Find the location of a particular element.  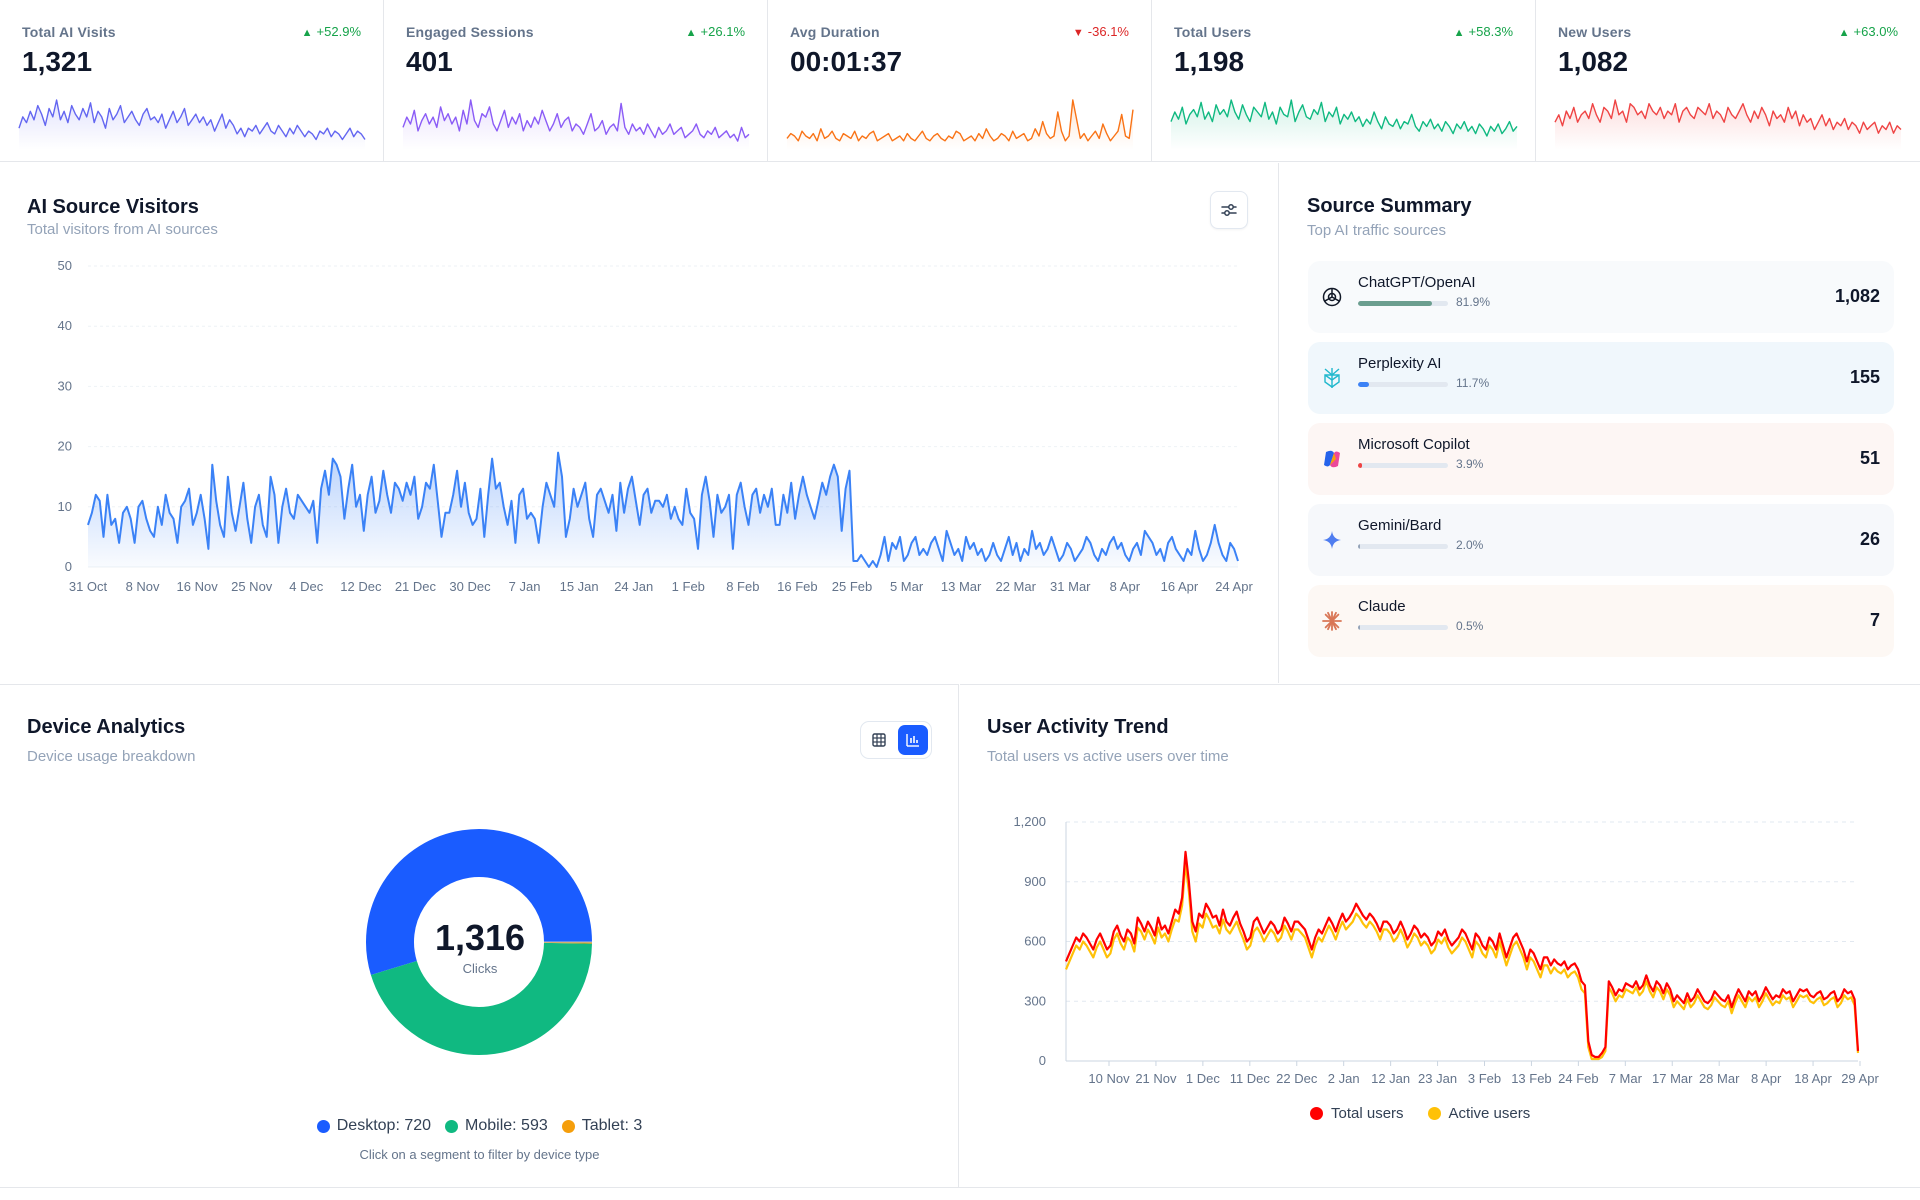

device-legend: Desktop: 720 Mobile: 593 Tablet: 3 is located at coordinates (479, 1126).